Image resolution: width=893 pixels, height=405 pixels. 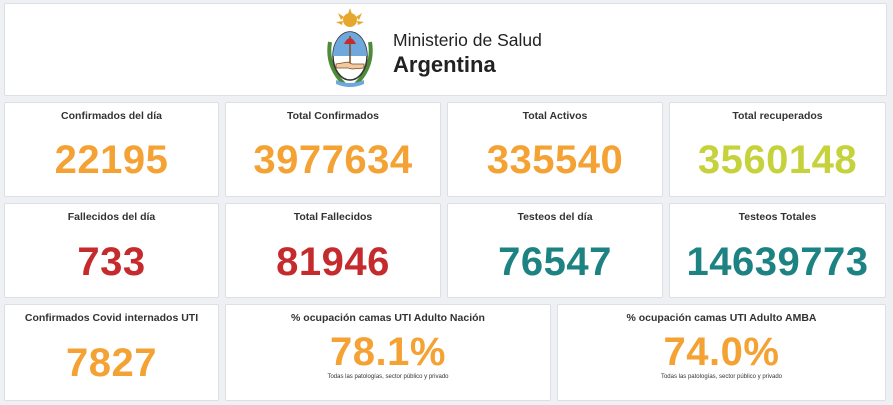 I want to click on card-label: % ocupación camas UTI Adulto AMBA, so click(x=721, y=318).